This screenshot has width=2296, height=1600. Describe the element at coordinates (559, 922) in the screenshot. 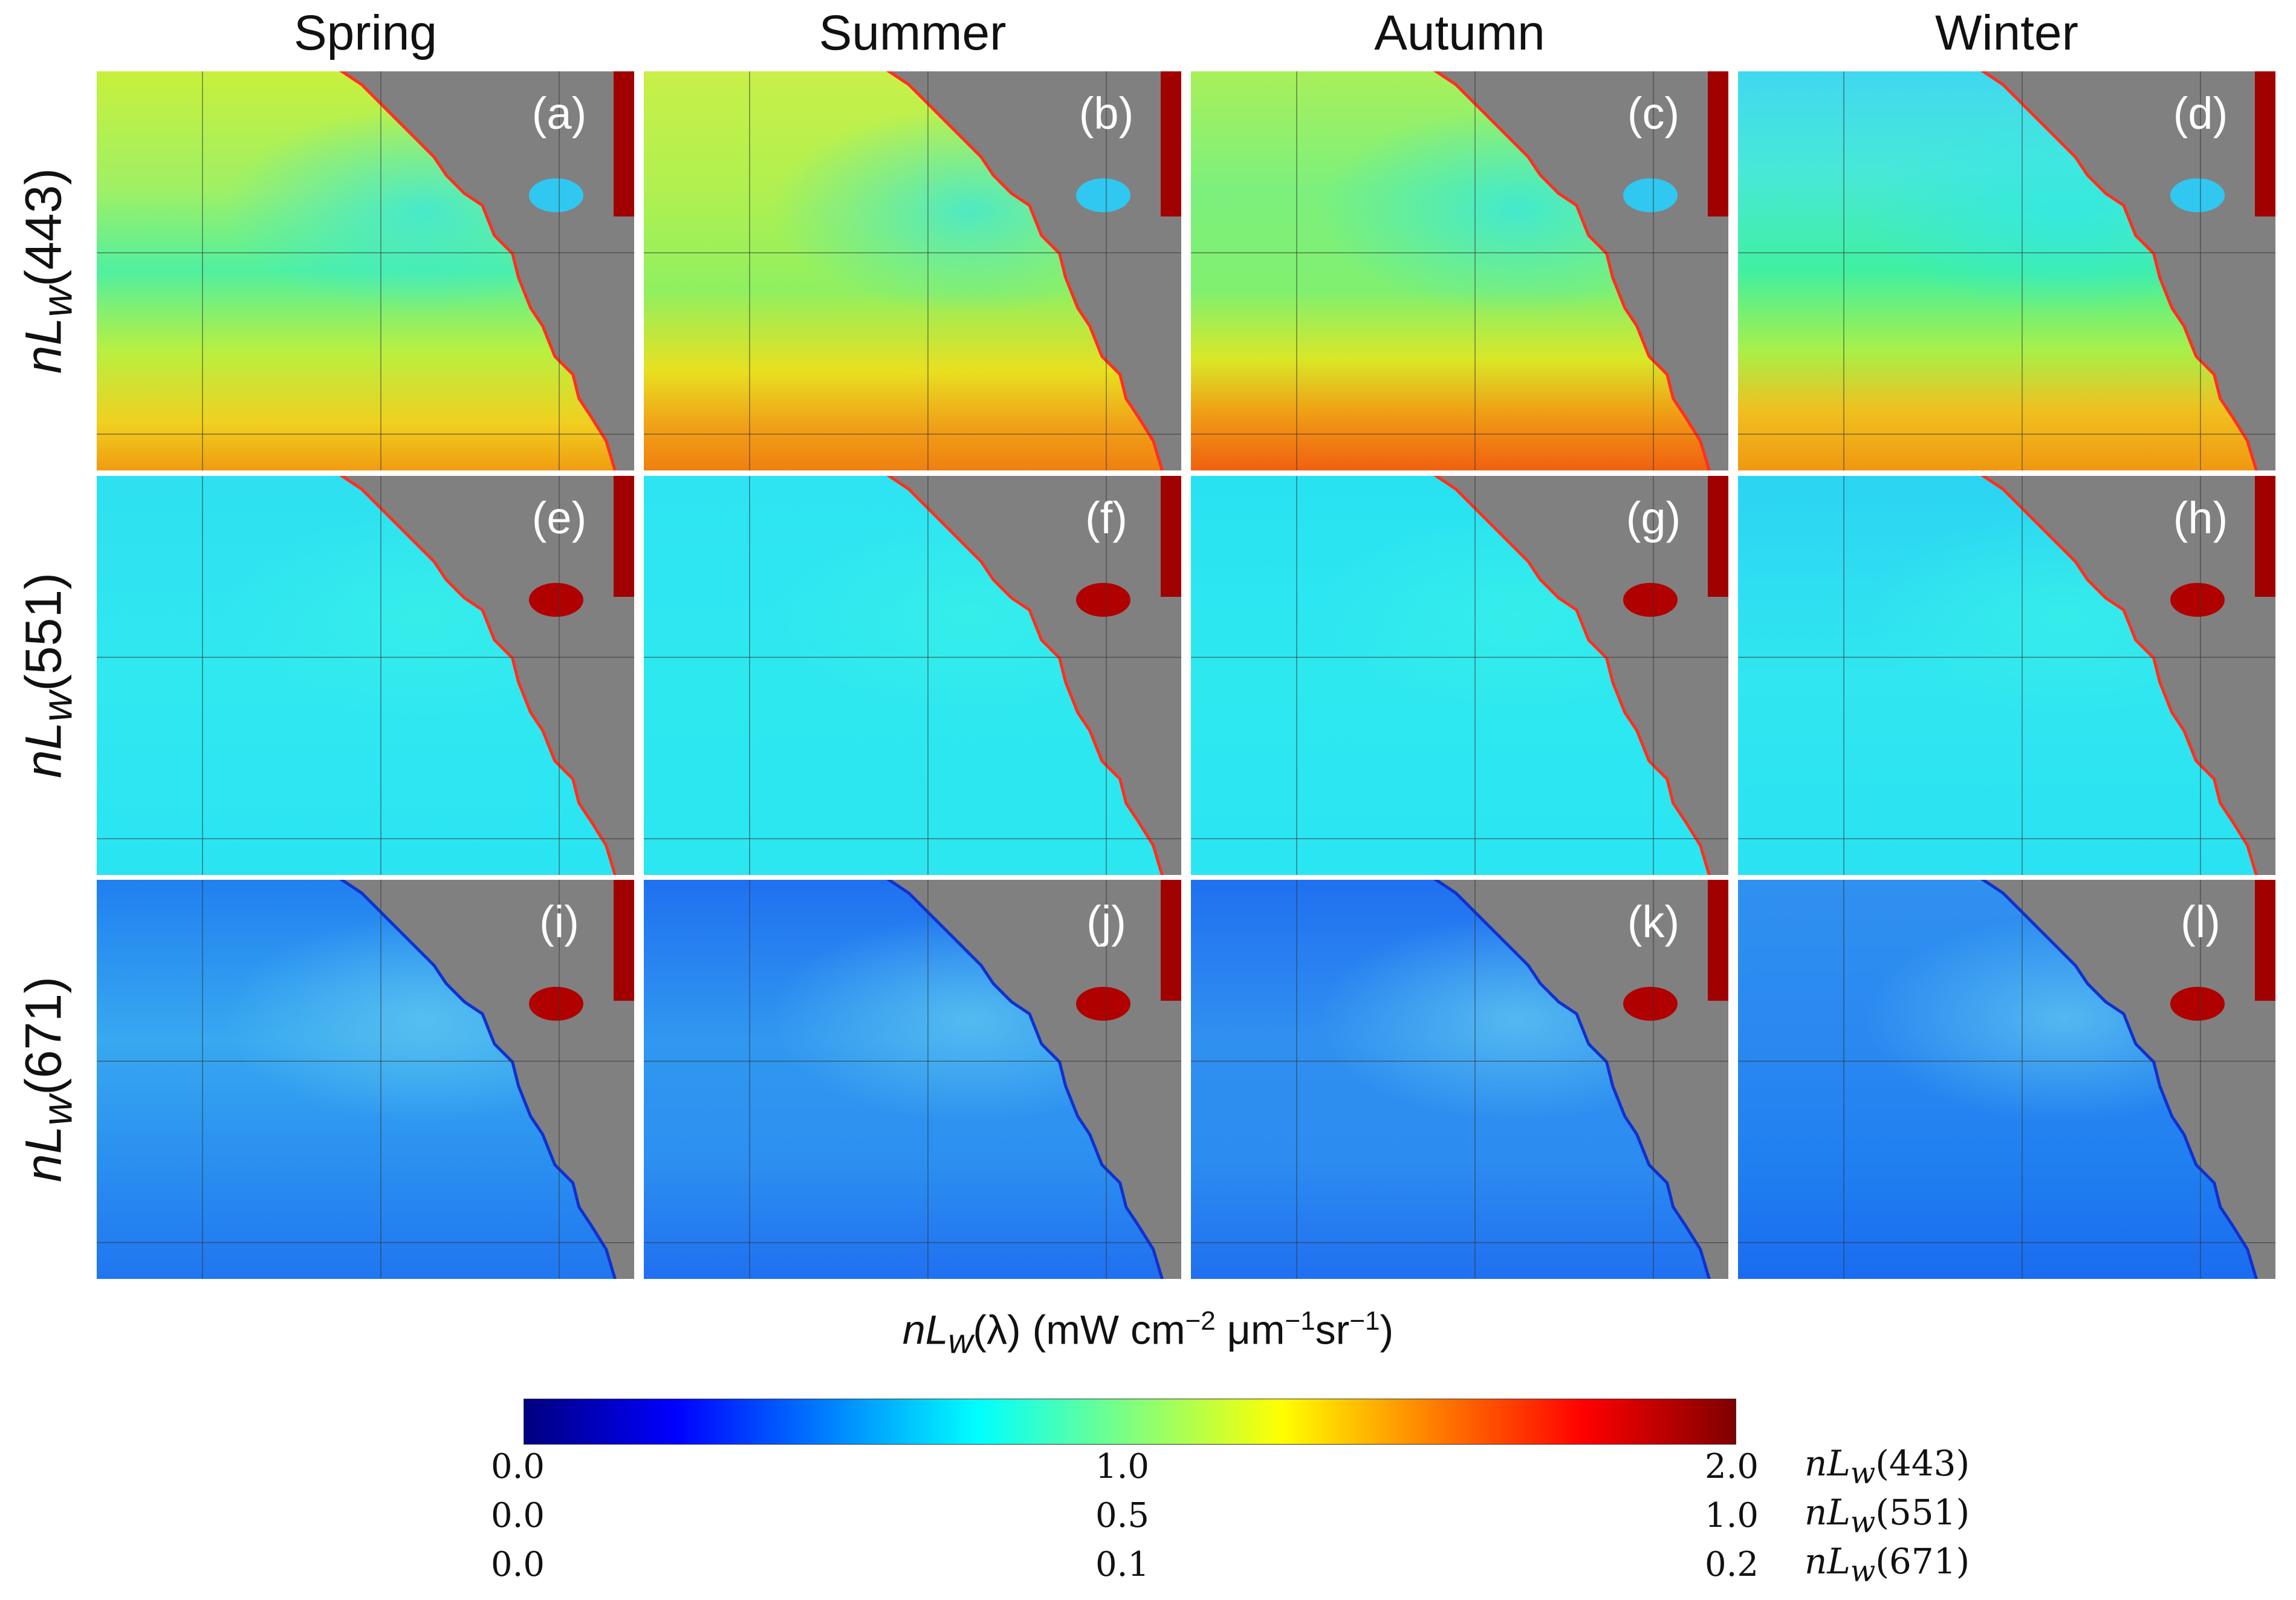

I see `panel-letter: (i)` at that location.